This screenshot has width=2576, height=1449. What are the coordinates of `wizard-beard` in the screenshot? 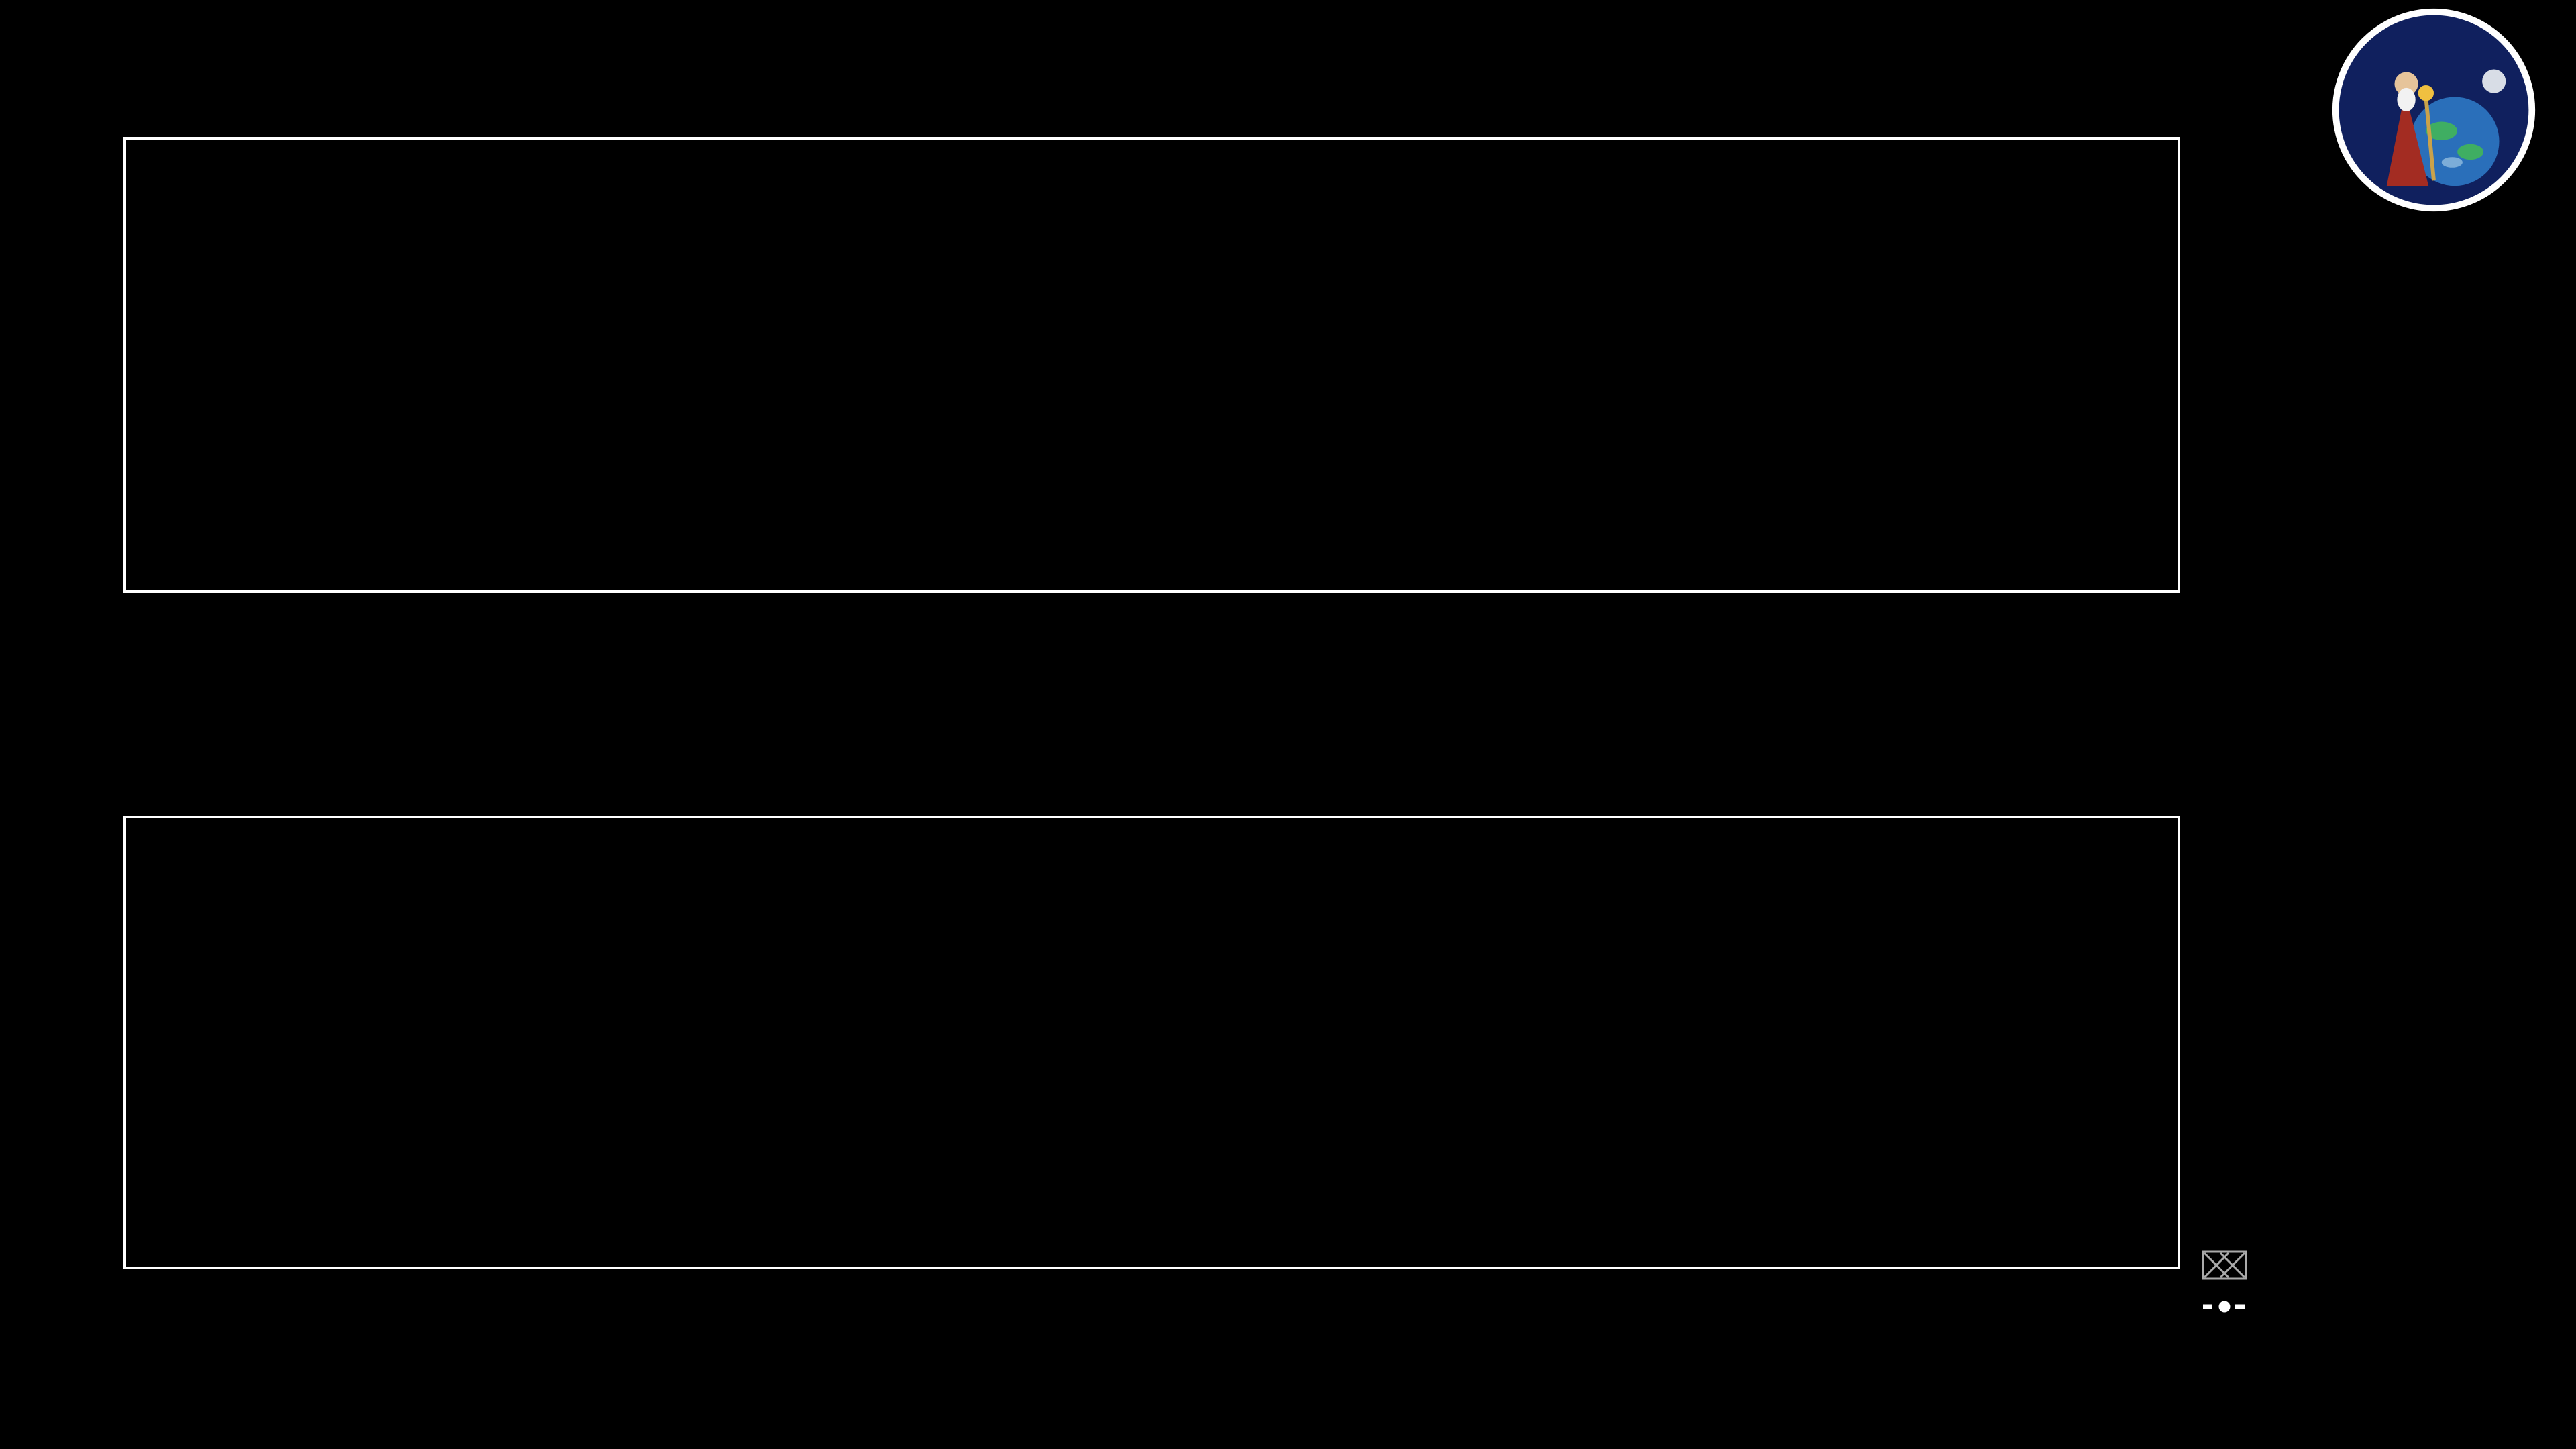 It's located at (2406, 99).